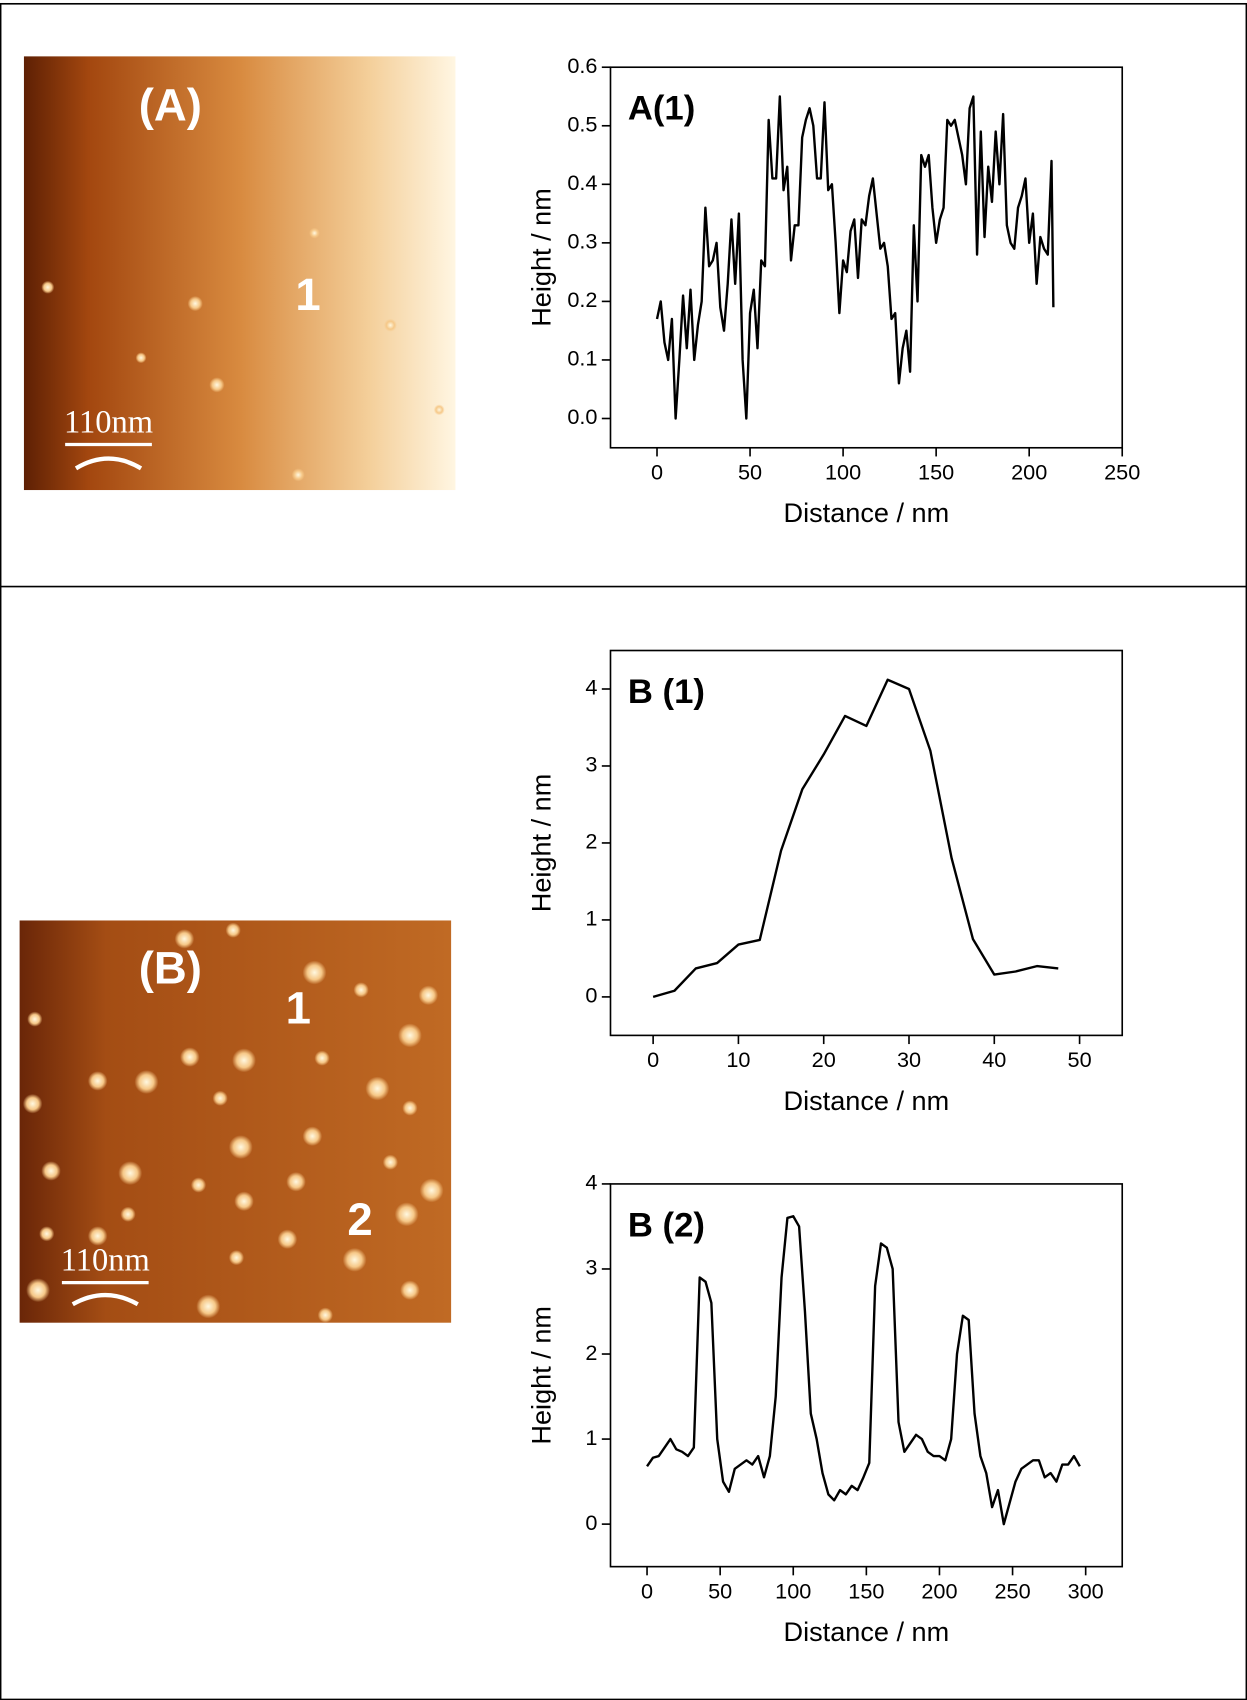  I want to click on x-tick-label: 200, so click(1029, 472).